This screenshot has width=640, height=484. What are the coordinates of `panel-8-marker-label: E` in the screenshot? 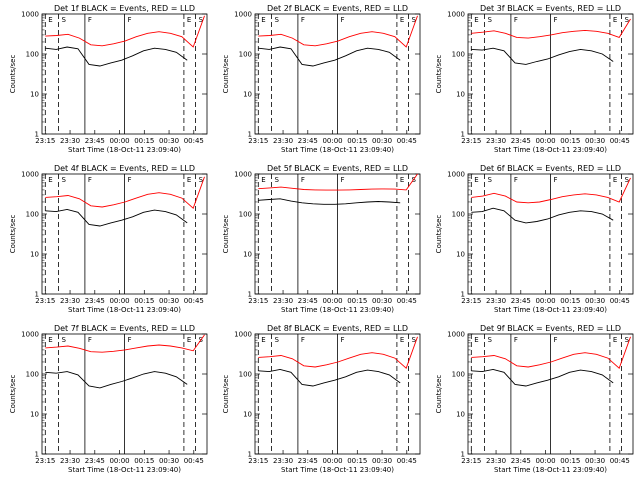 It's located at (402, 340).